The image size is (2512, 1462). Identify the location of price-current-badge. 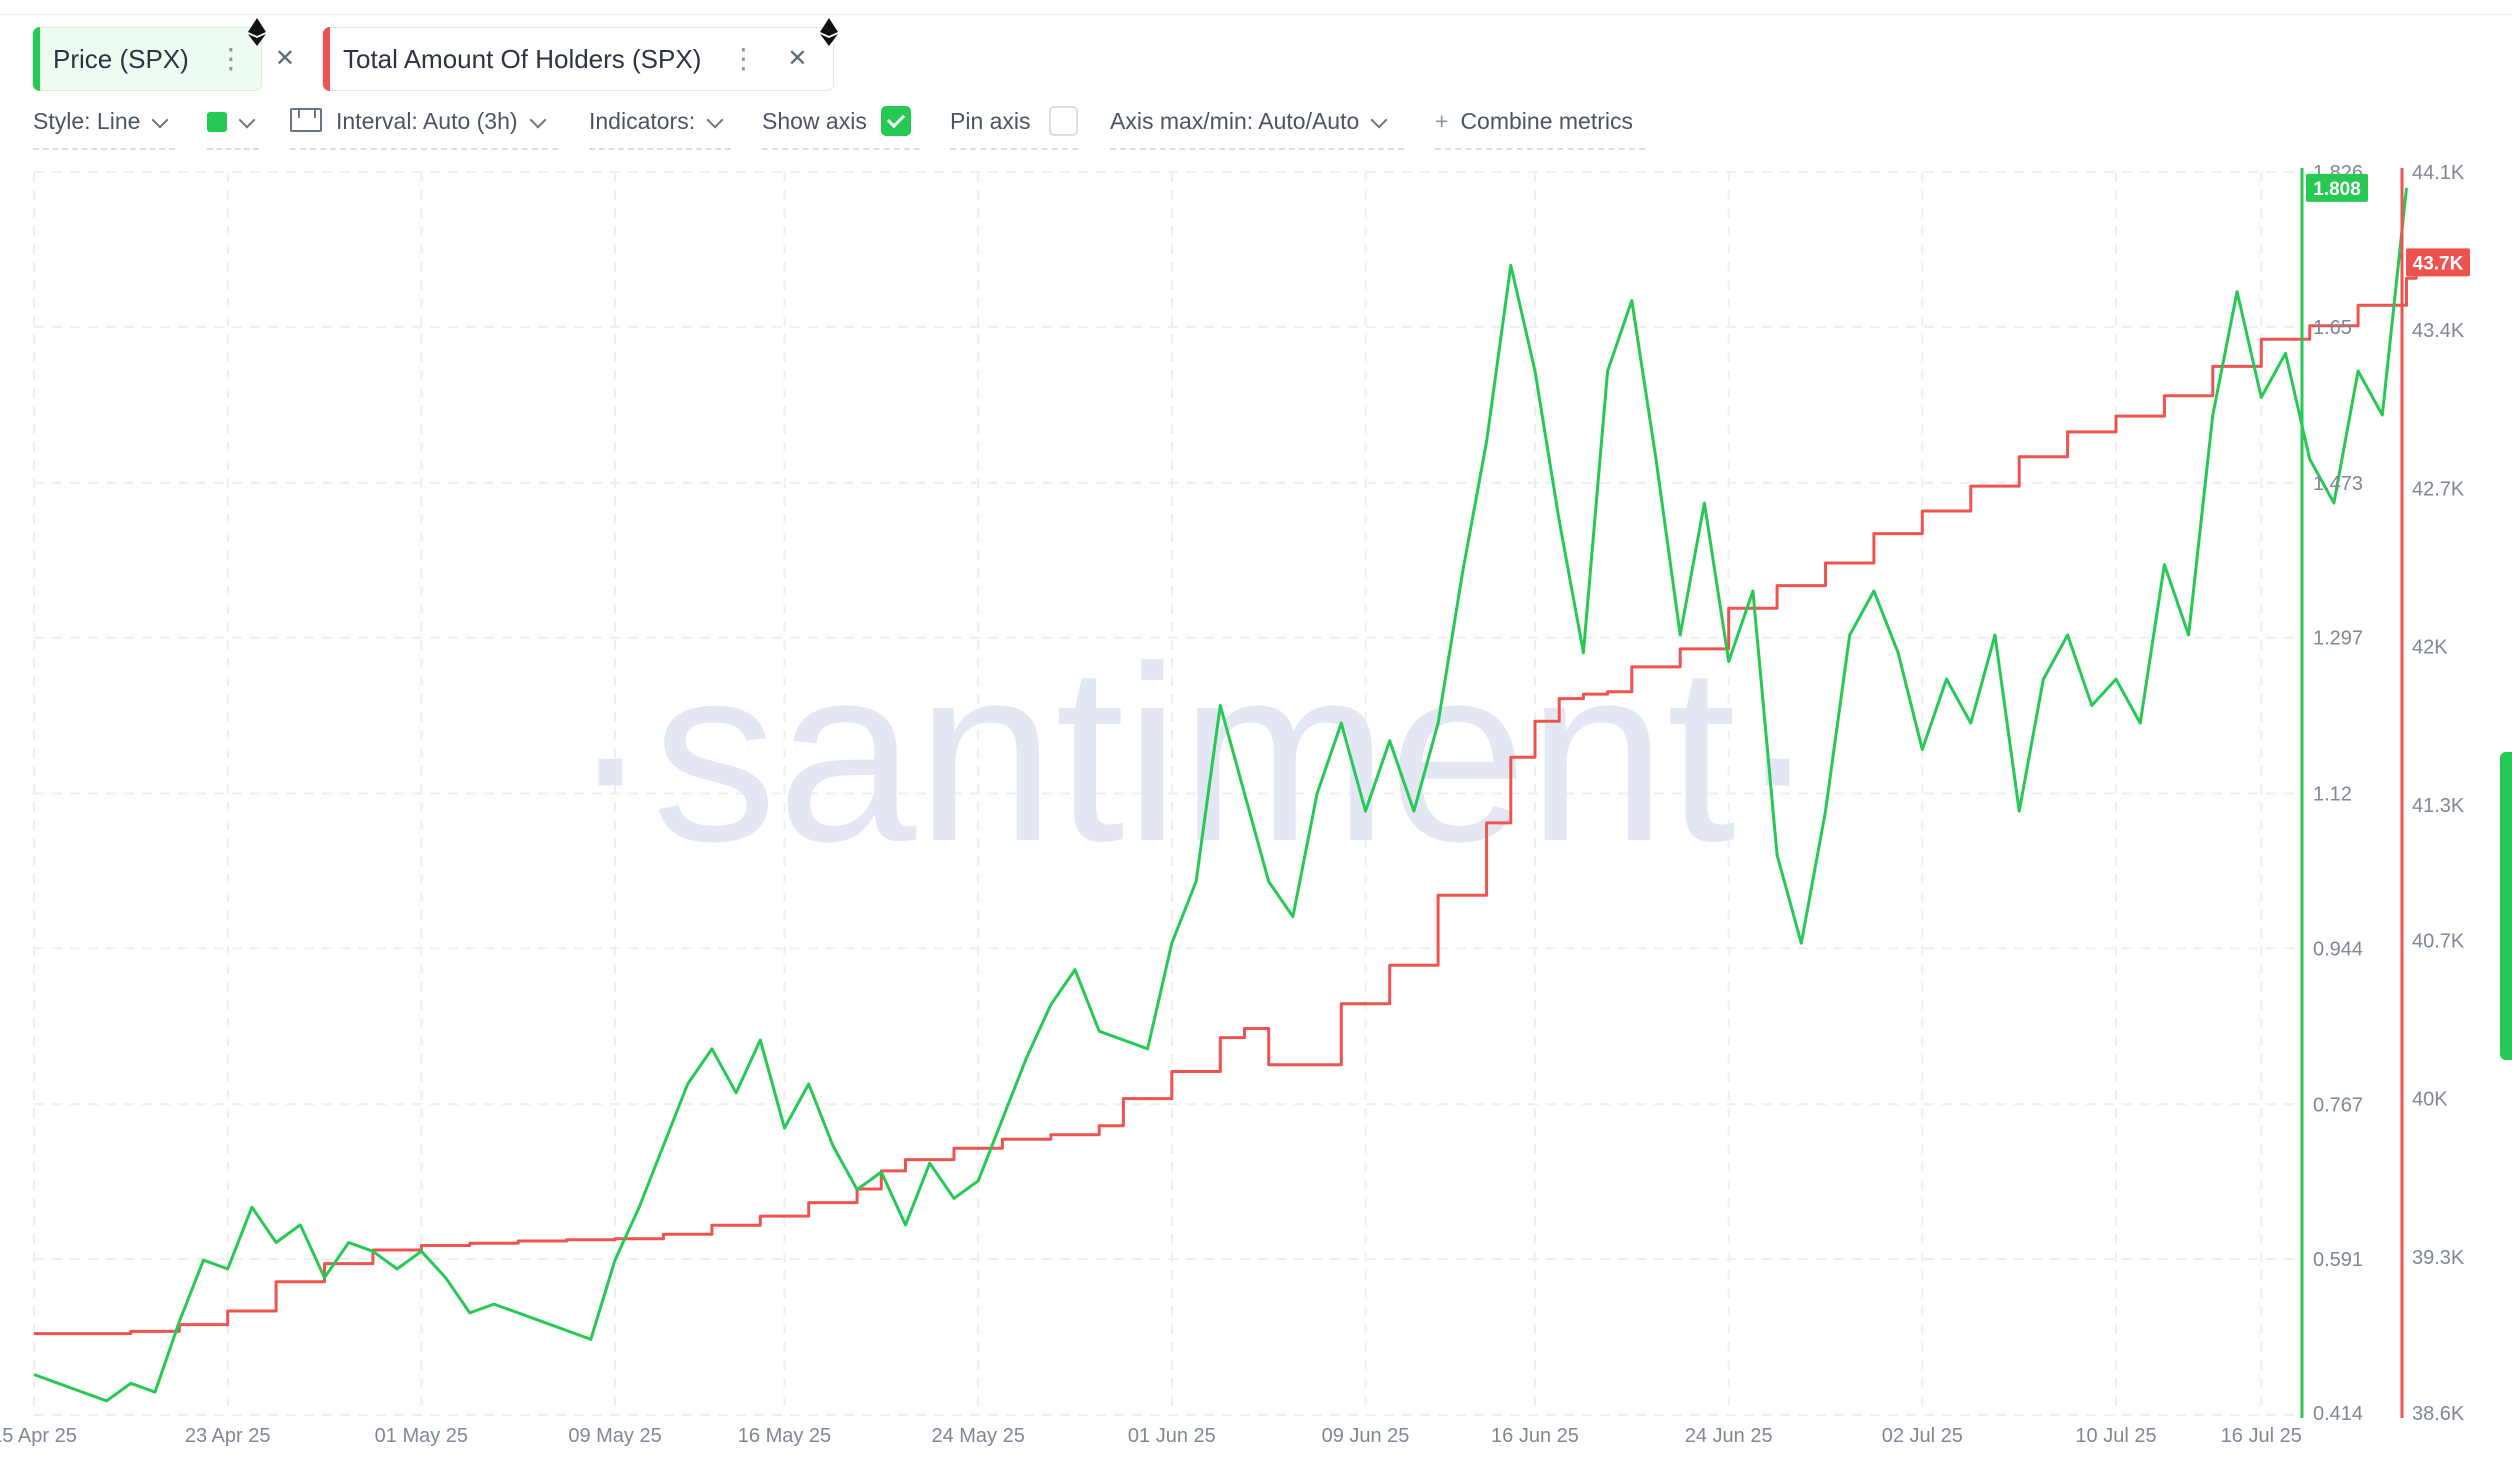
(2337, 187).